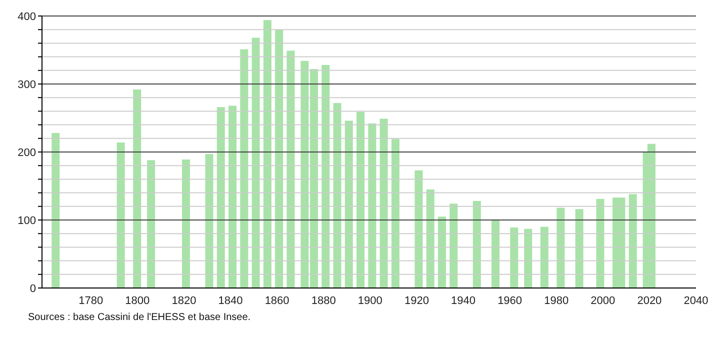 This screenshot has height=340, width=710. I want to click on y-tick-label: 300, so click(27, 84).